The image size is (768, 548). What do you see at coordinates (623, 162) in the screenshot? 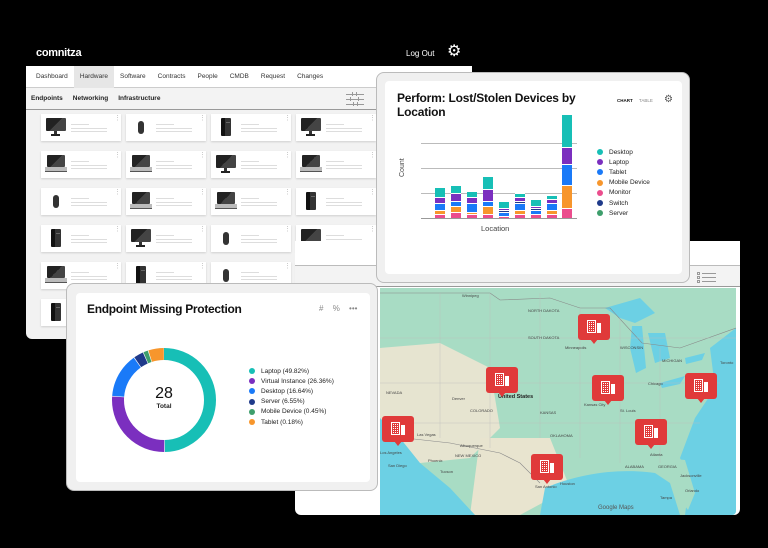
I see `legend-item: Laptop` at bounding box center [623, 162].